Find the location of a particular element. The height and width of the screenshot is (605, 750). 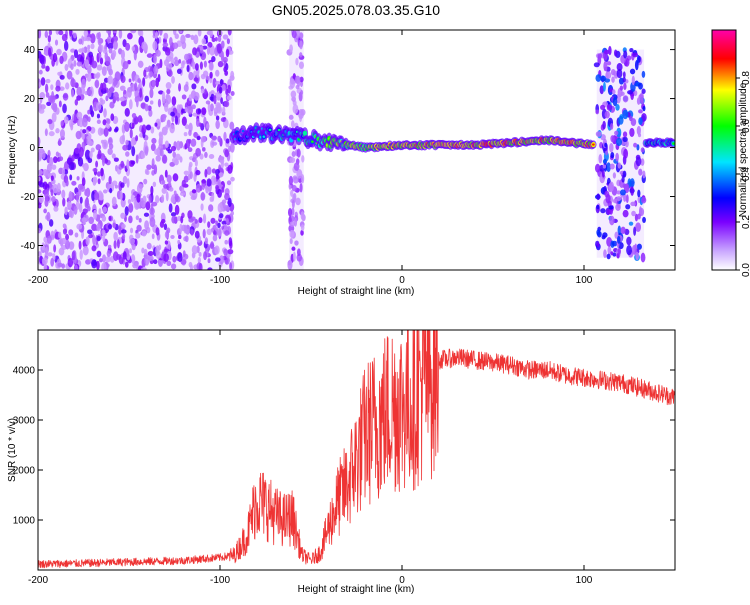

snr-xlabel: Height of straight line (km) is located at coordinates (356, 589).